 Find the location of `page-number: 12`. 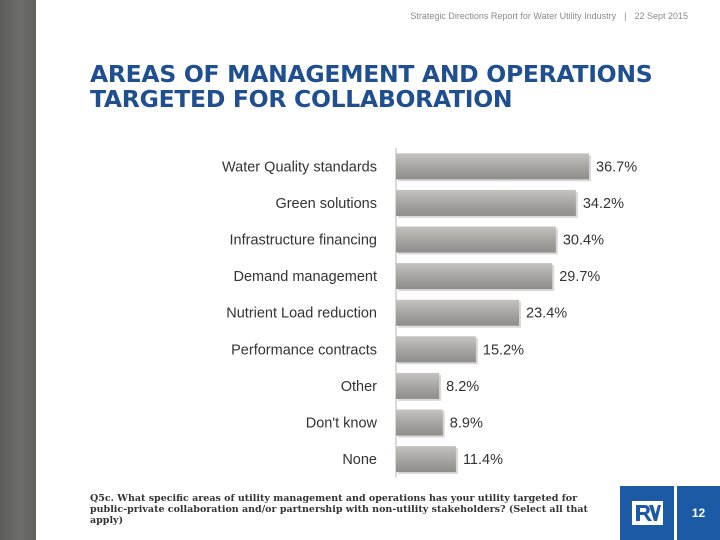

page-number: 12 is located at coordinates (698, 513).